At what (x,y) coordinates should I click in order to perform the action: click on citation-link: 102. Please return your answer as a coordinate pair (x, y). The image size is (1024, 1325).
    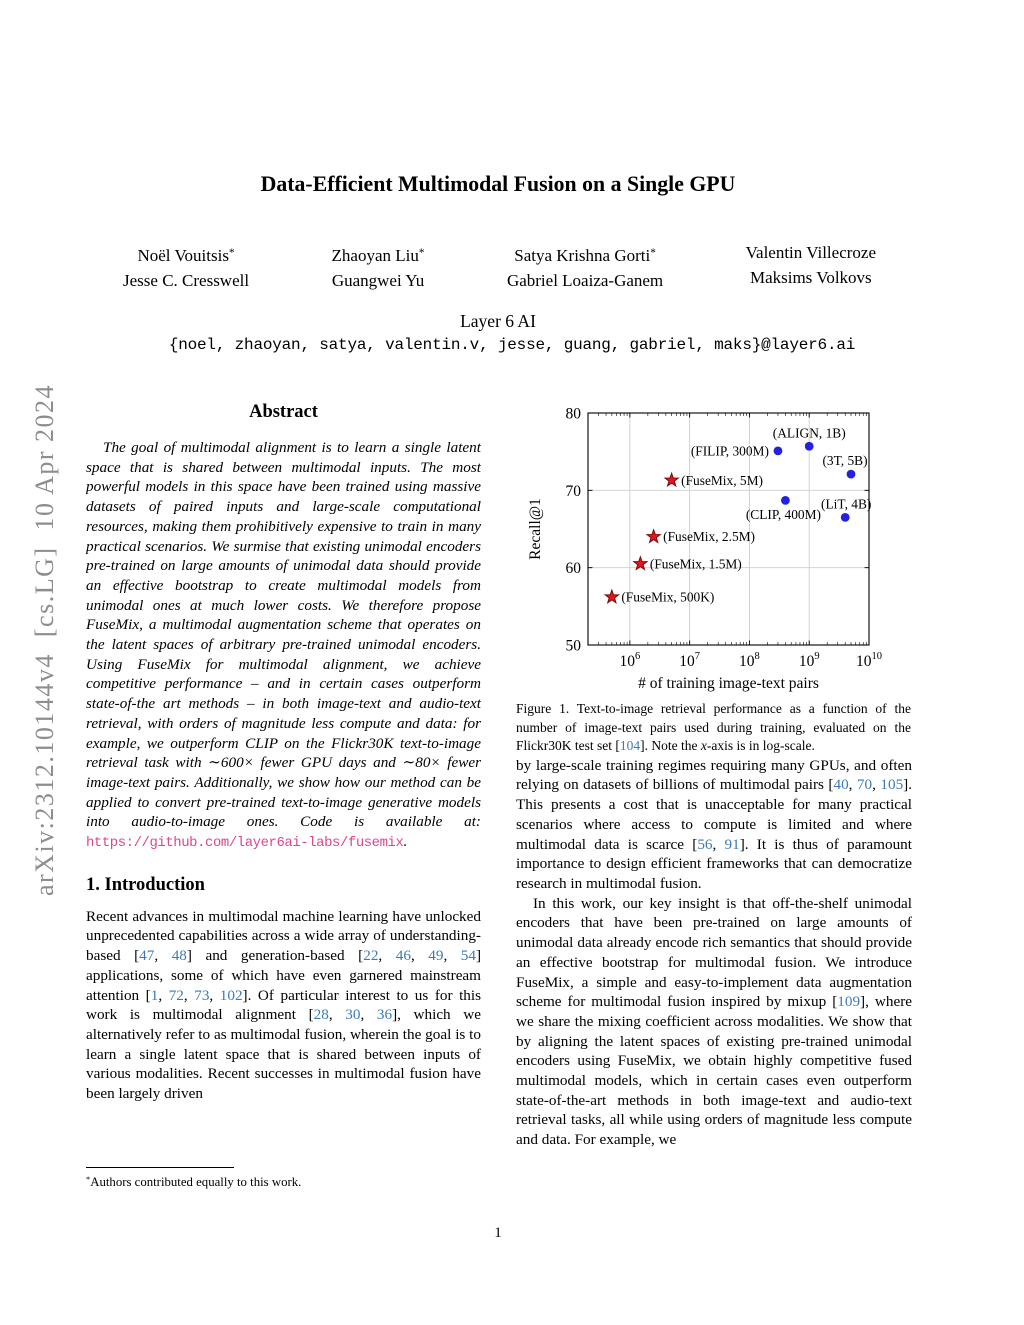
    Looking at the image, I should click on (231, 995).